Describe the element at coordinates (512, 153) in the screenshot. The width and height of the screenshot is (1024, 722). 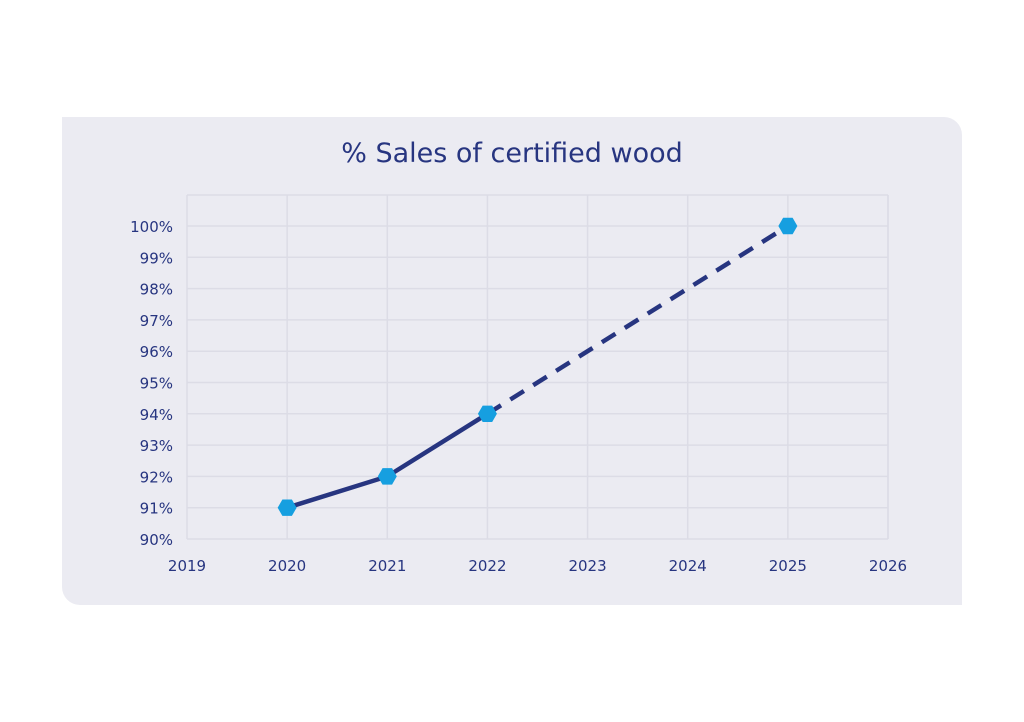
I see `chart-title: % Sales of certified wood` at that location.